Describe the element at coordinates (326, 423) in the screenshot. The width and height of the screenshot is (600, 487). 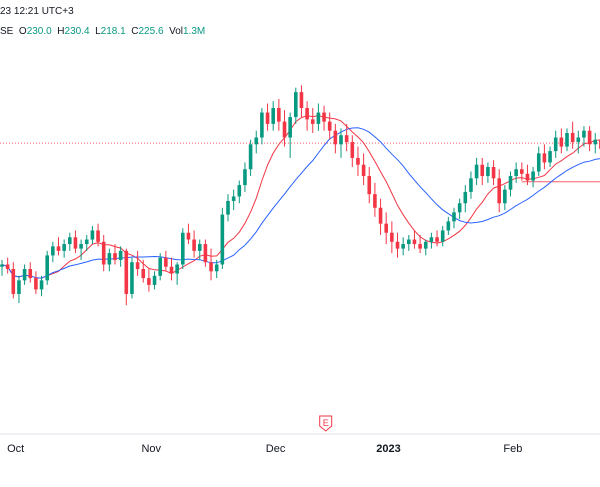
I see `earnings-event-icon: E` at that location.